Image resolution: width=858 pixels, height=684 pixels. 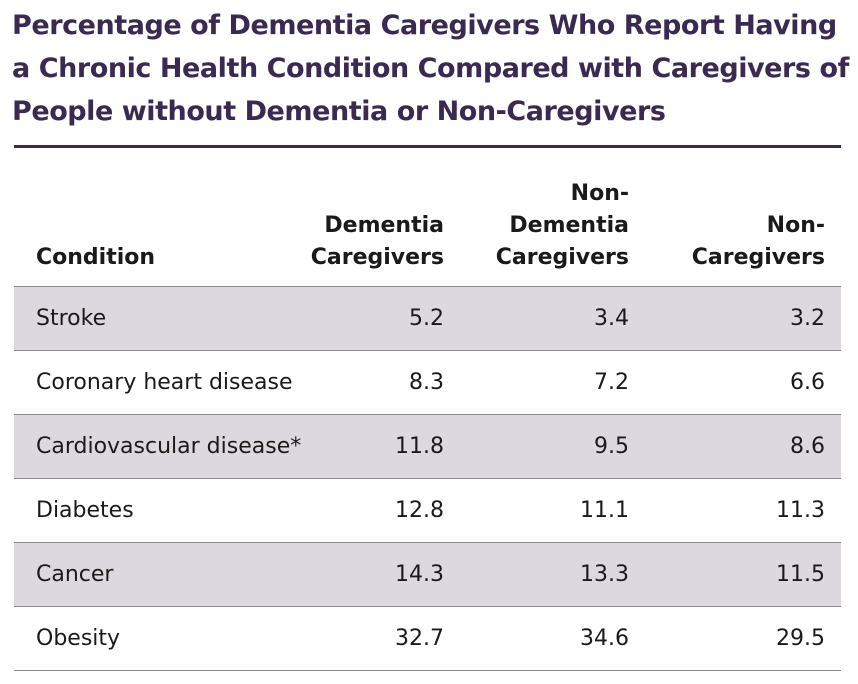 What do you see at coordinates (160, 382) in the screenshot?
I see `row-condition: Coronary heart disease` at bounding box center [160, 382].